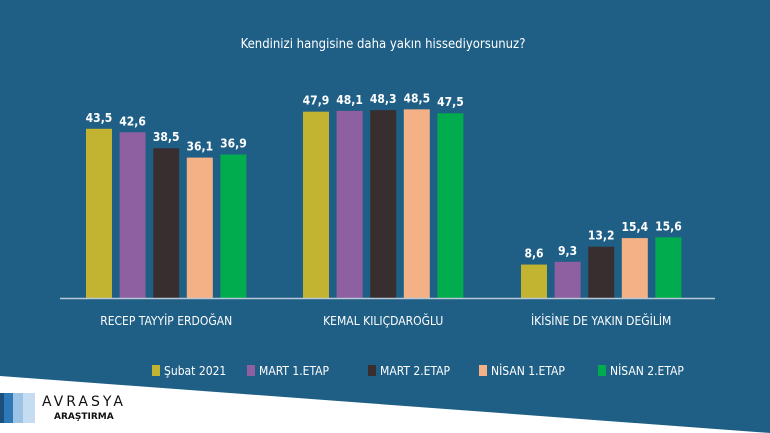 This screenshot has width=770, height=433. What do you see at coordinates (668, 226) in the screenshot?
I see `data-label: 15,6` at bounding box center [668, 226].